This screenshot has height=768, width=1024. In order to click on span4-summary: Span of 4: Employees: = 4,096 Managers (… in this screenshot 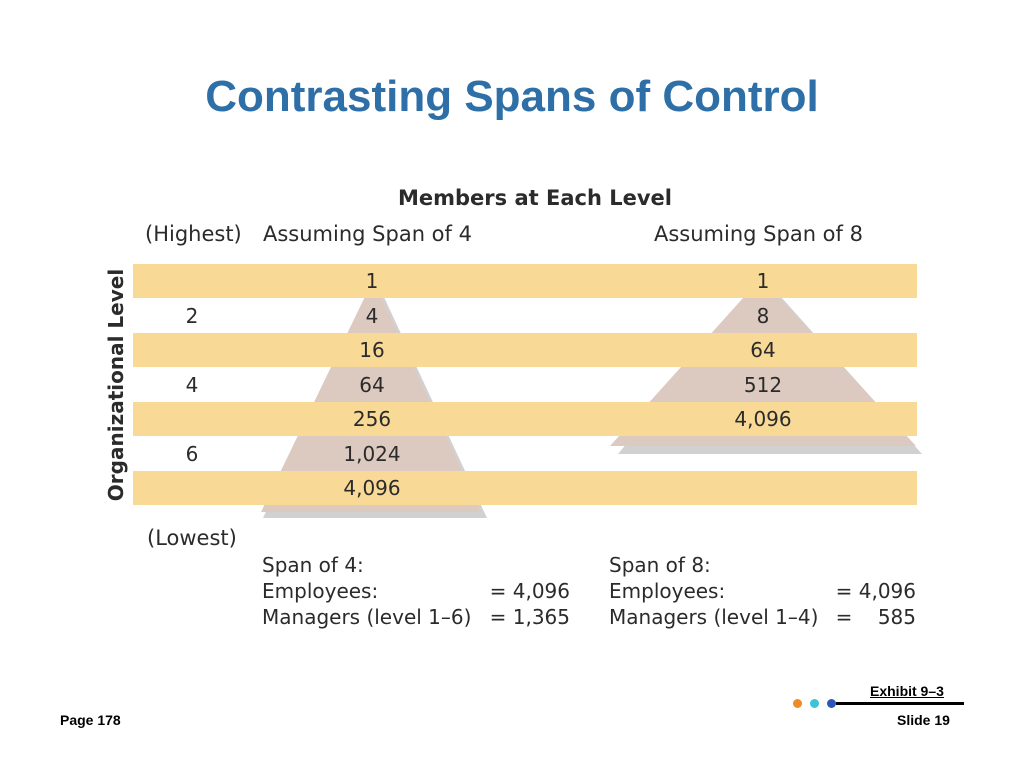, I will do `click(416, 591)`.